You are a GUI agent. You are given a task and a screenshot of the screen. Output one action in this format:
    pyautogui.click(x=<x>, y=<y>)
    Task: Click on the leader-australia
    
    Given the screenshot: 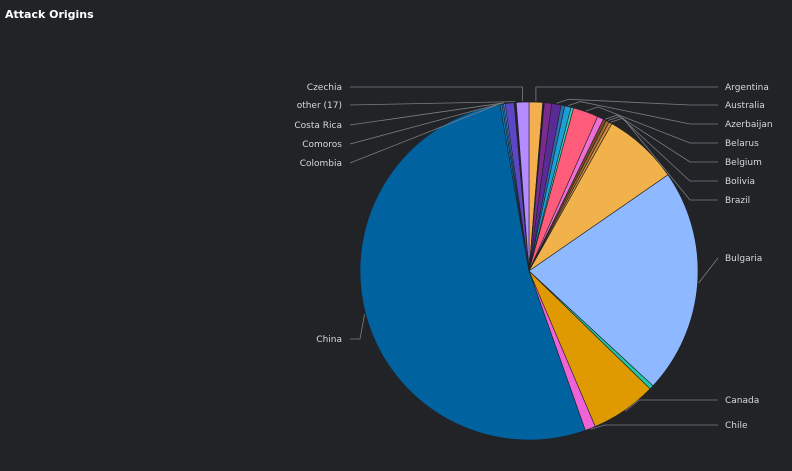 What is the action you would take?
    pyautogui.click(x=637, y=102)
    